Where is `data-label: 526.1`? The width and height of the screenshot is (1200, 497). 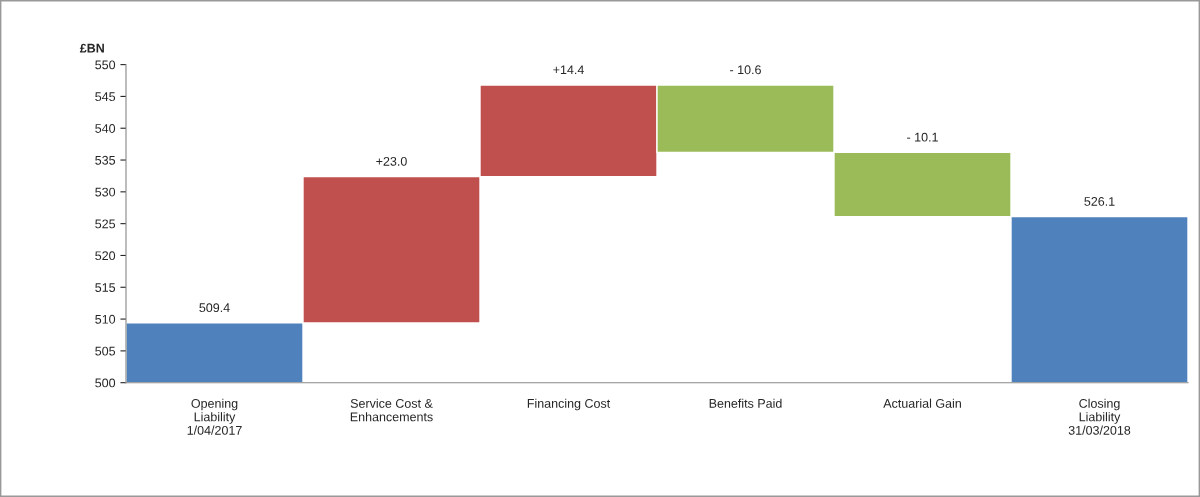
data-label: 526.1 is located at coordinates (1099, 201).